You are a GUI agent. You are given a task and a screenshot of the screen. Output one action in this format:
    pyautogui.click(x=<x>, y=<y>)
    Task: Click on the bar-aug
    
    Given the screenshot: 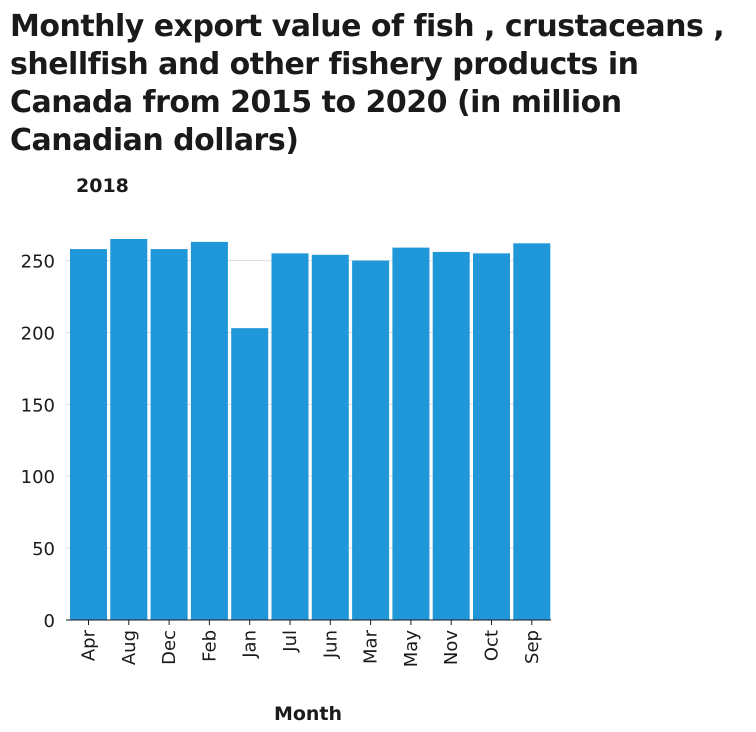 What is the action you would take?
    pyautogui.click(x=129, y=429)
    